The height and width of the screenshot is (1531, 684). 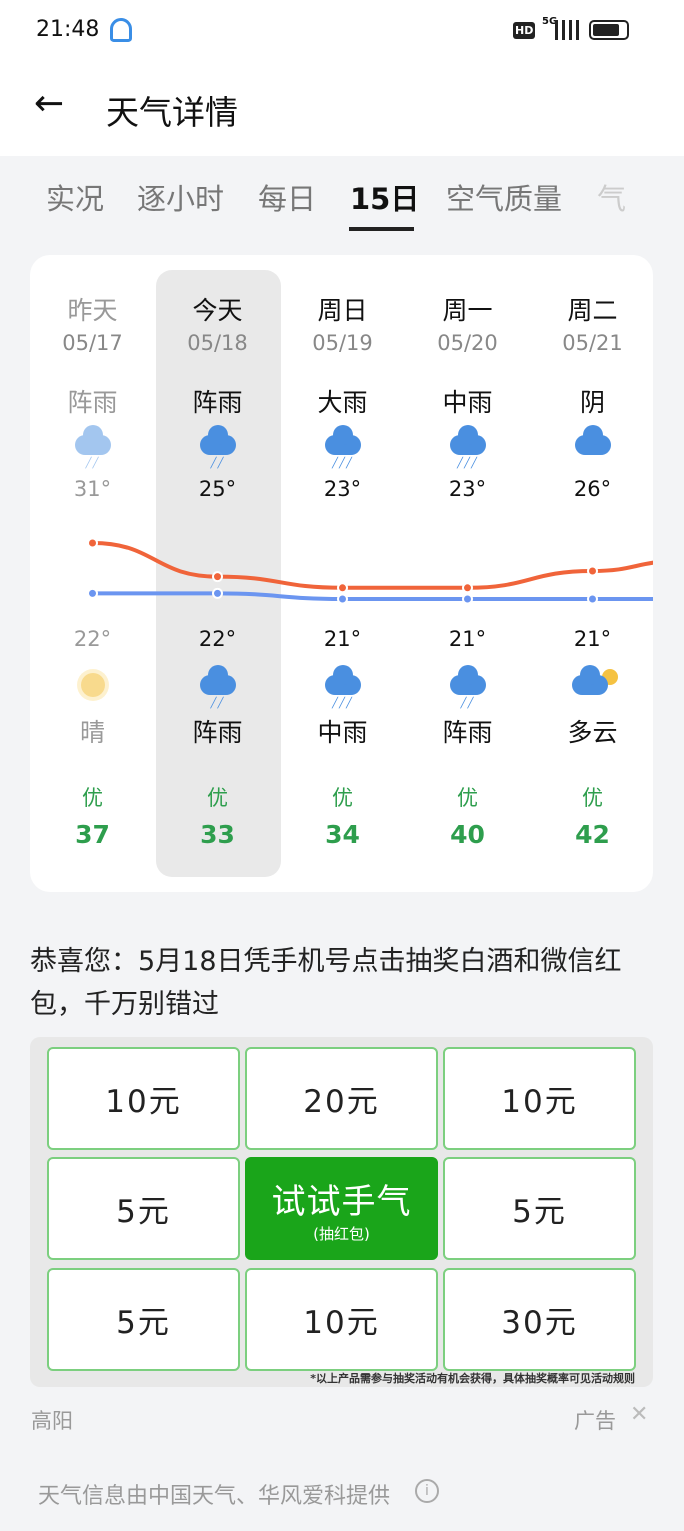 What do you see at coordinates (92, 343) in the screenshot?
I see `date: 05/17` at bounding box center [92, 343].